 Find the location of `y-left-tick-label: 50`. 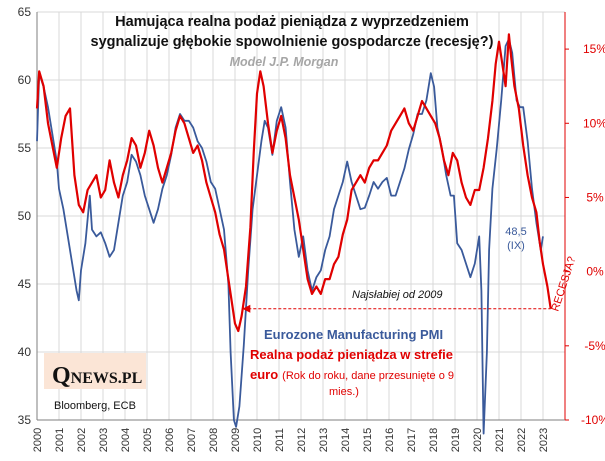

y-left-tick-label: 50 is located at coordinates (25, 216).